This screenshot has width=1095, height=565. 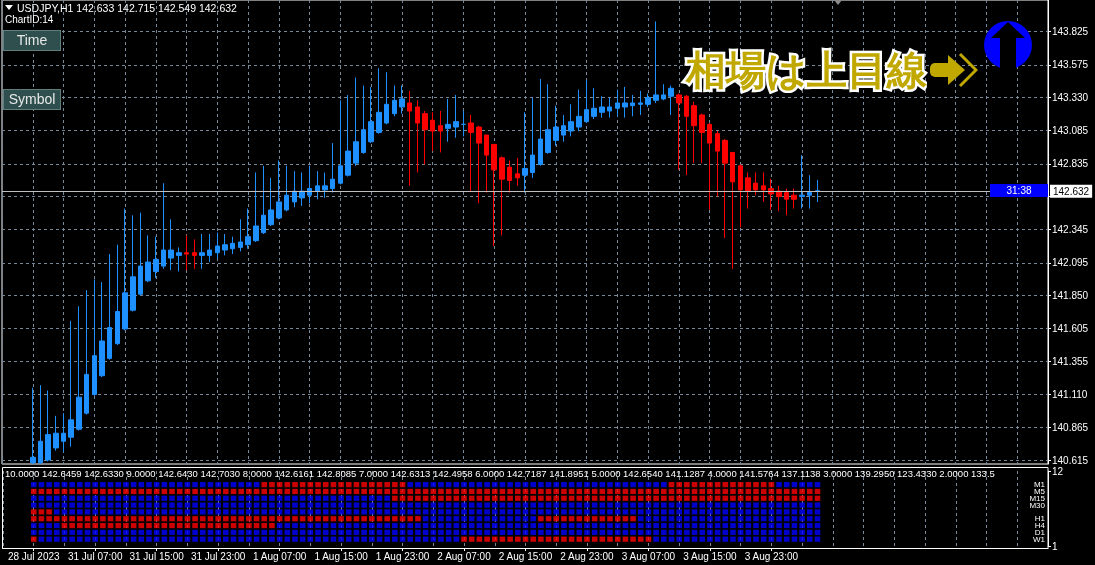 I want to click on x-tick-label: 3 Aug 07:00, so click(x=648, y=556).